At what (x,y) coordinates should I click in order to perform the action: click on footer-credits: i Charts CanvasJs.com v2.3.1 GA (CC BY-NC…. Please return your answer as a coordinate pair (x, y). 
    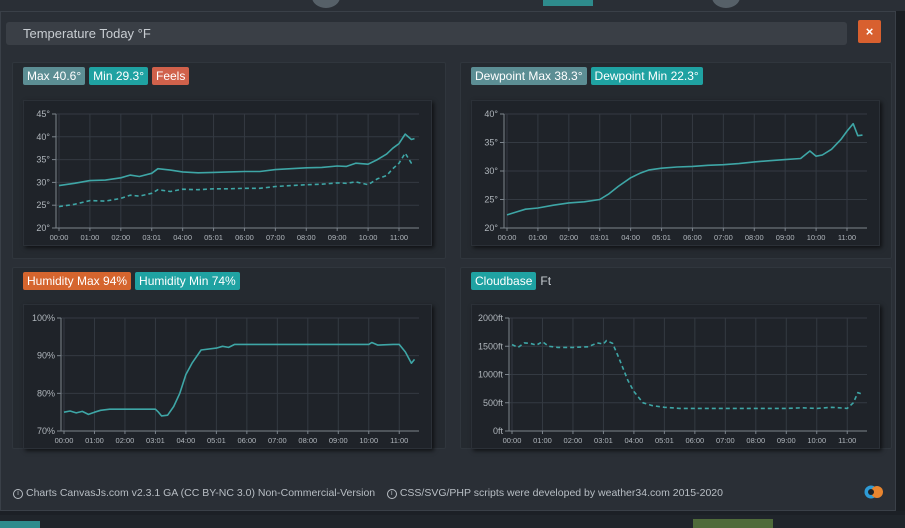
    Looking at the image, I should click on (368, 493).